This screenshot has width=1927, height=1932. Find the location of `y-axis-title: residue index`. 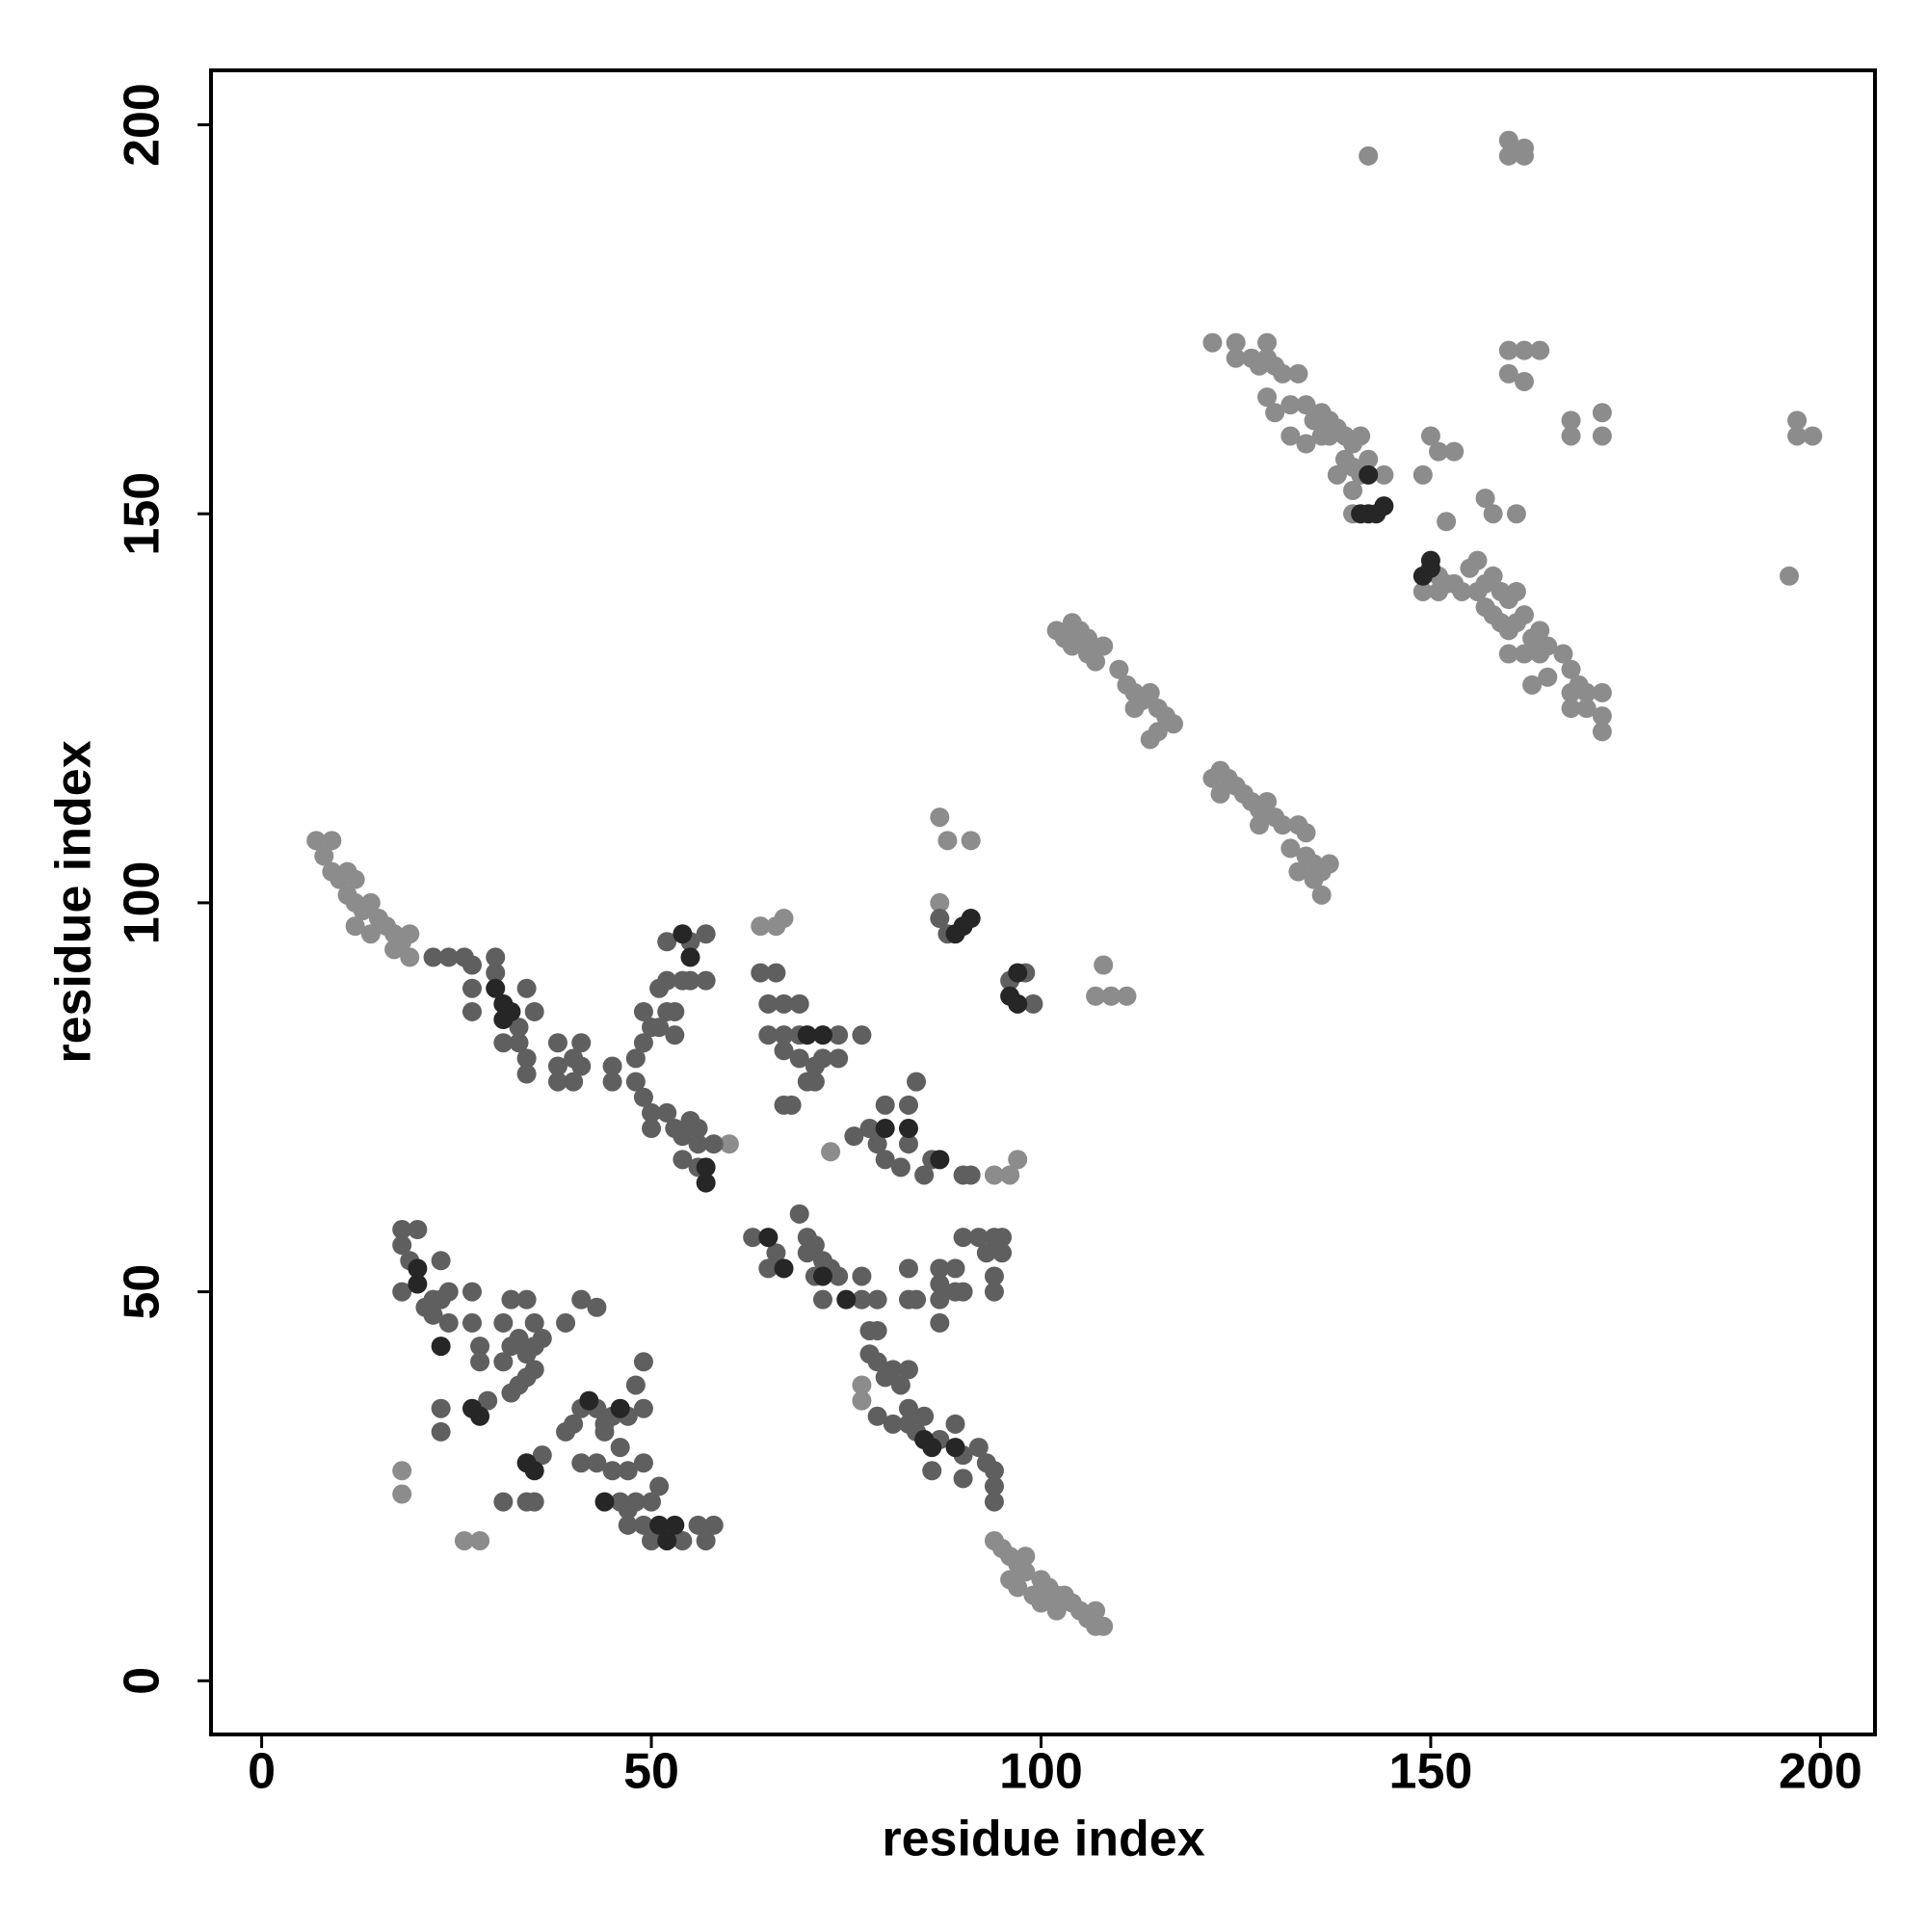

y-axis-title: residue index is located at coordinates (74, 901).